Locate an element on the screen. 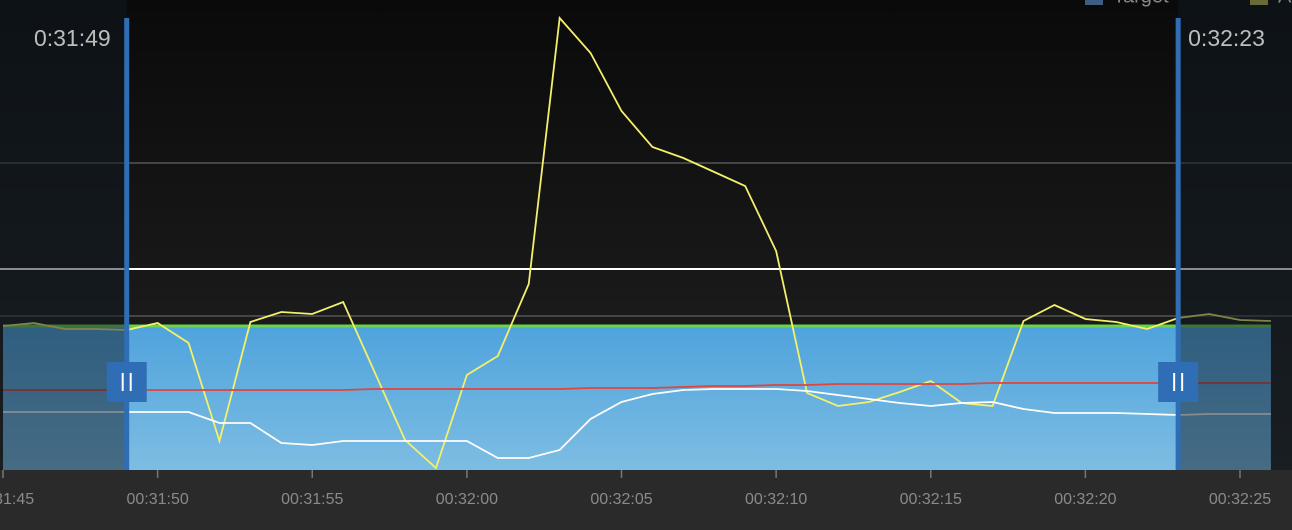 The width and height of the screenshot is (1292, 530). selection-label: 0:32:23 is located at coordinates (1226, 38).